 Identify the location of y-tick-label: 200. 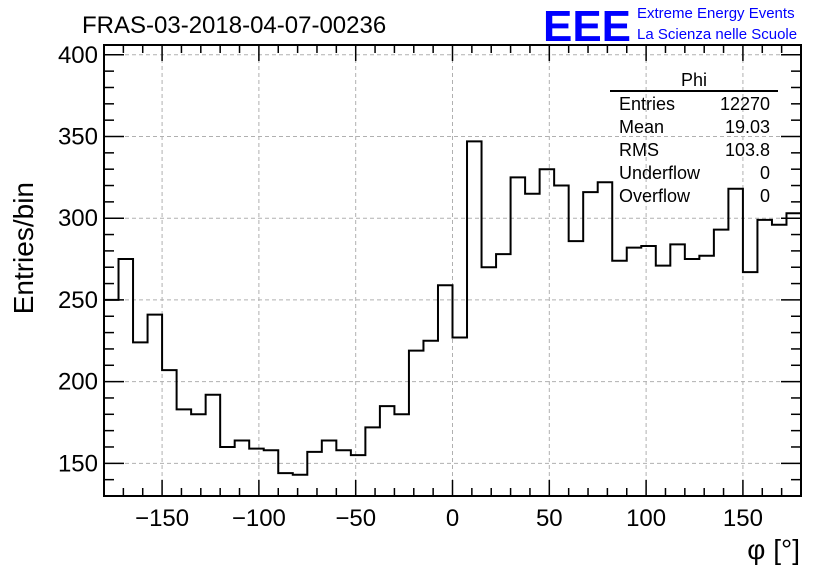
(78, 382).